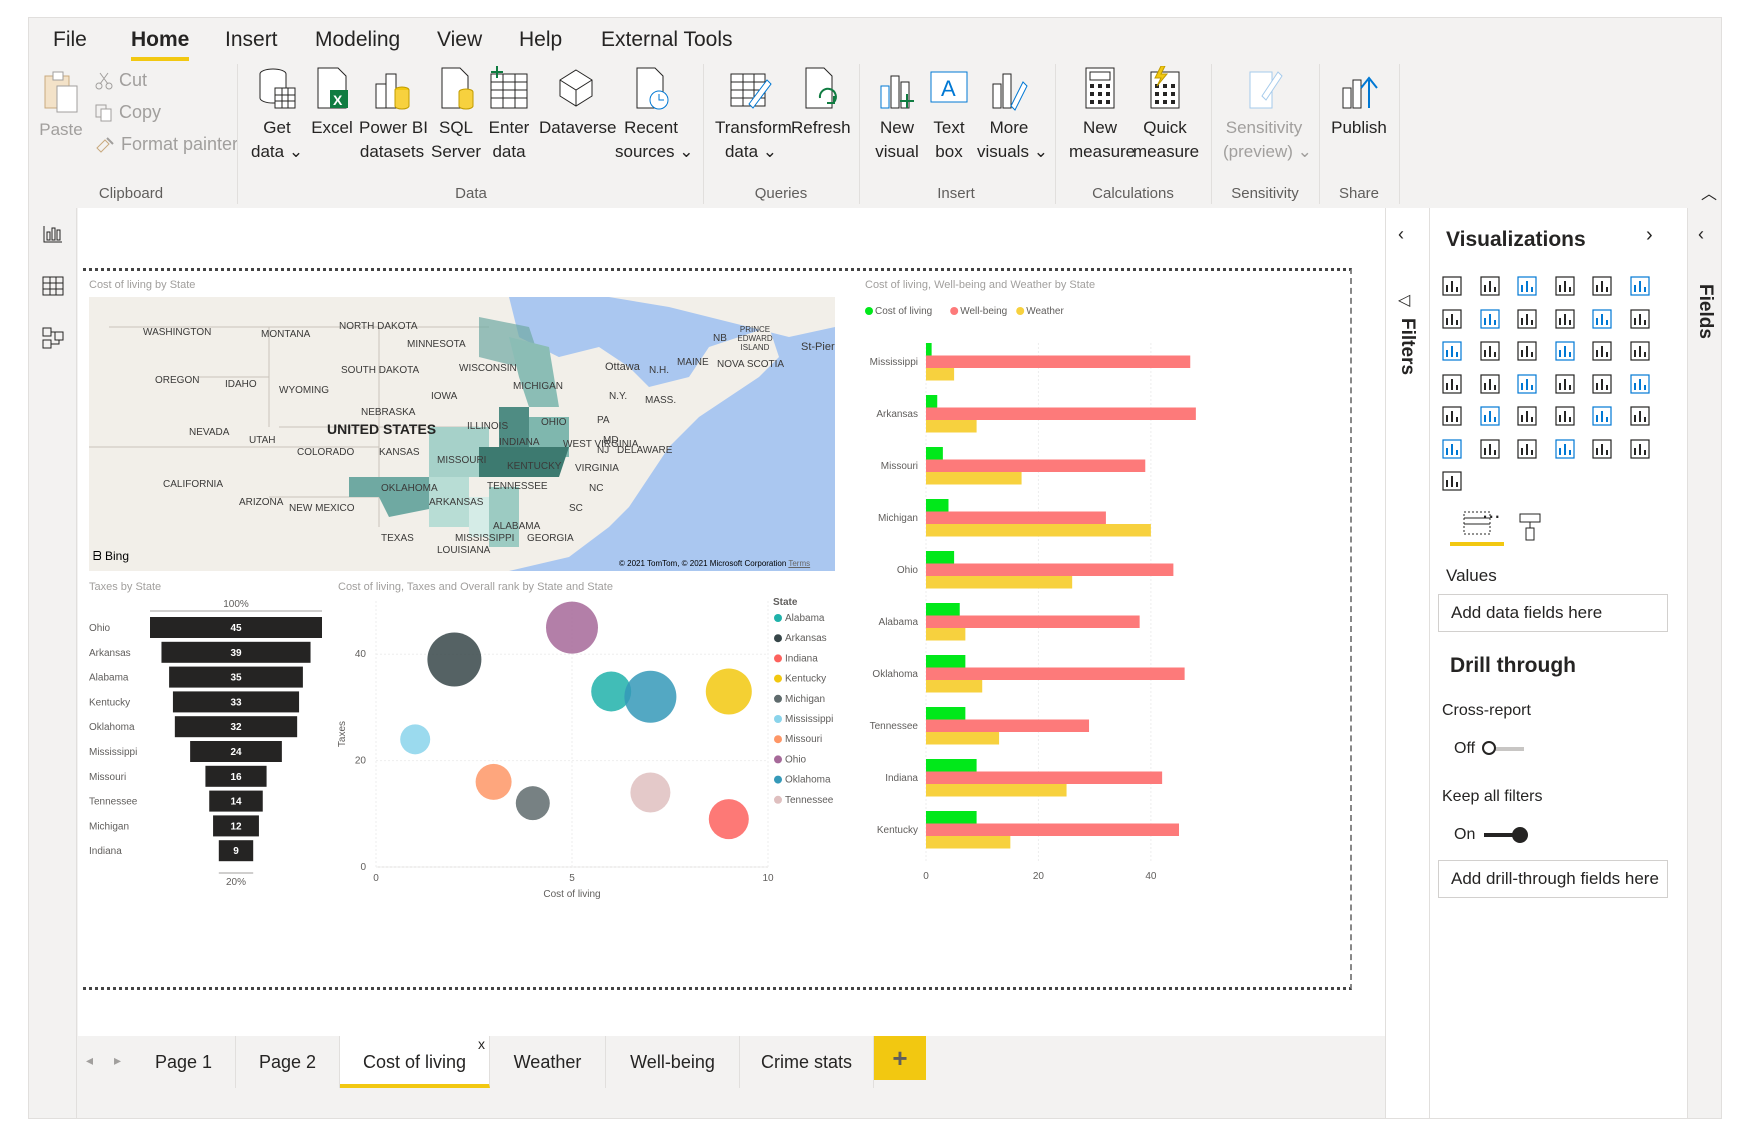 The width and height of the screenshot is (1742, 1140). What do you see at coordinates (954, 686) in the screenshot?
I see `bar-weather-oklahoma` at bounding box center [954, 686].